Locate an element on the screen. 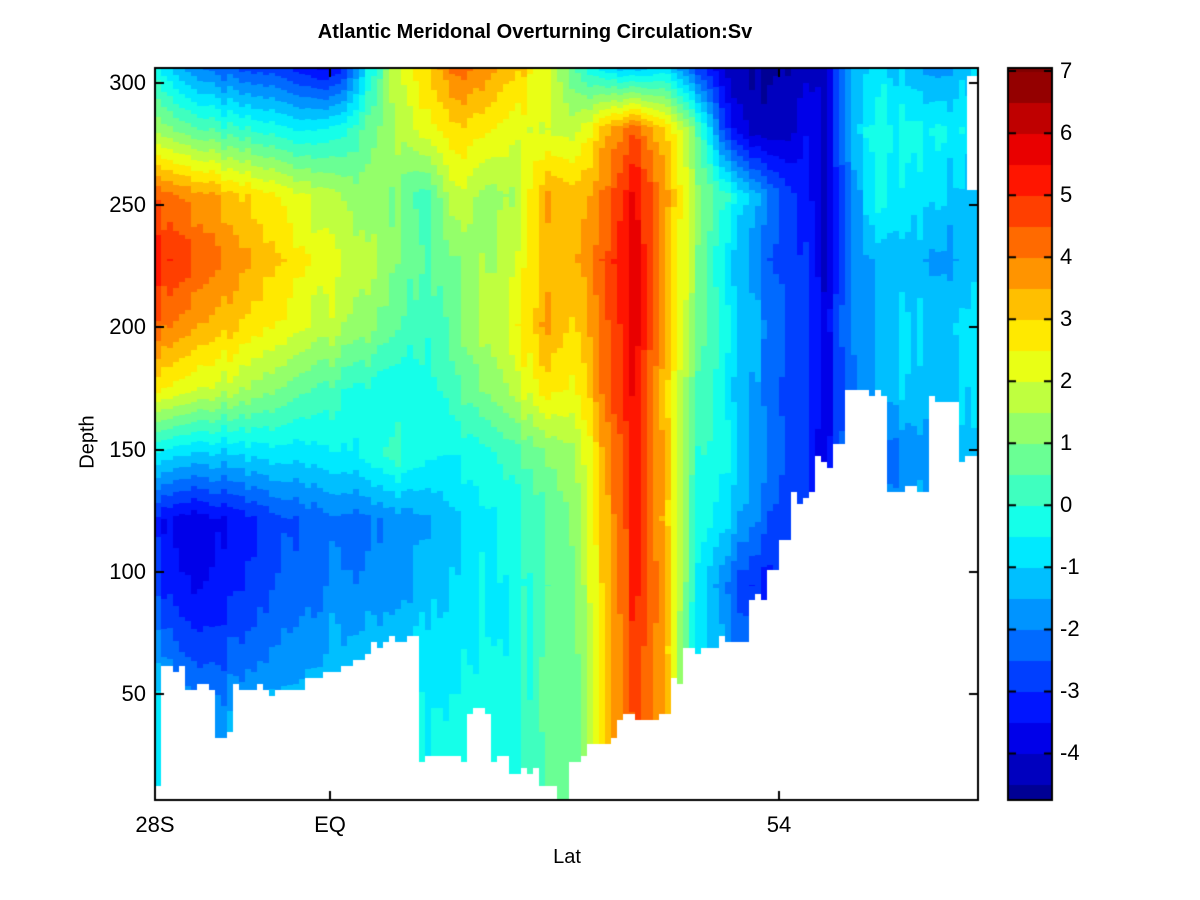  y-tick-label: 250 is located at coordinates (127, 204).